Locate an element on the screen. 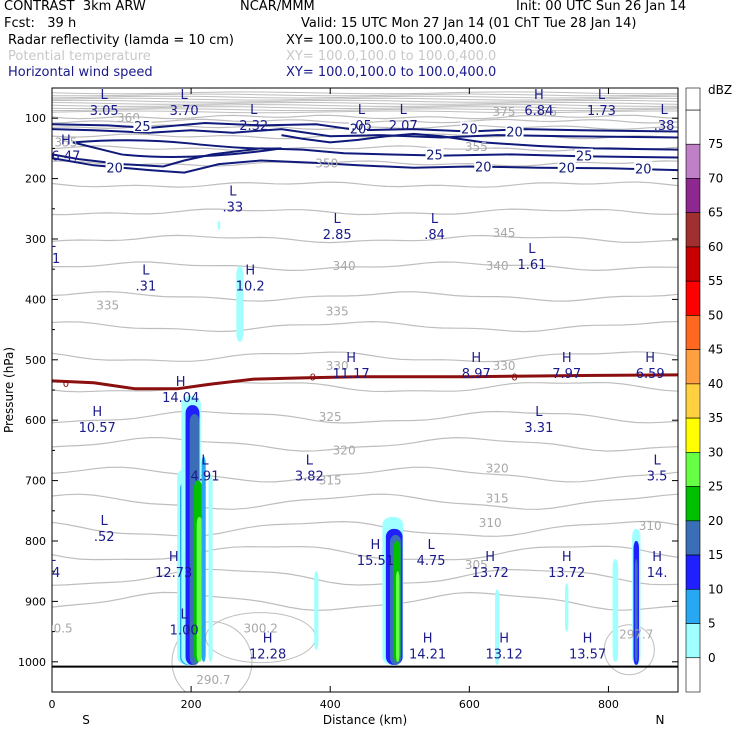  theta-label: 305 is located at coordinates (476, 565).